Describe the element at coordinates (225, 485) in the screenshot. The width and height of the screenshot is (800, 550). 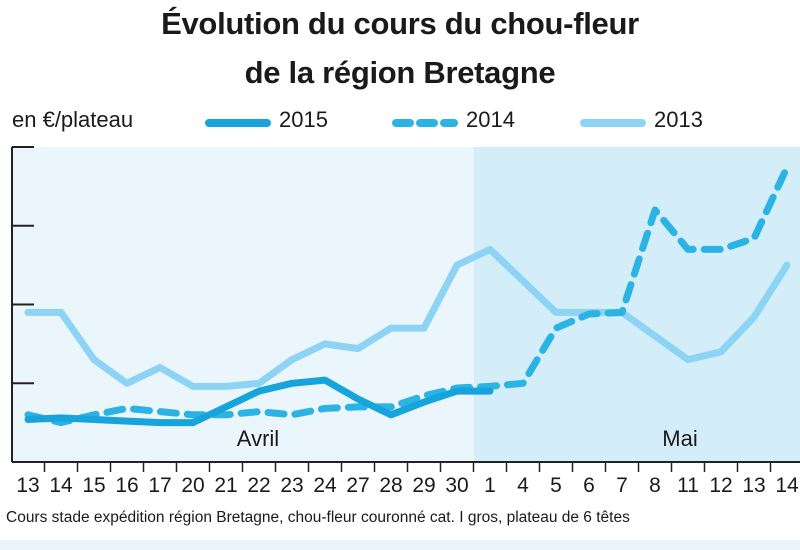
I see `x-tick-label-6: 21` at that location.